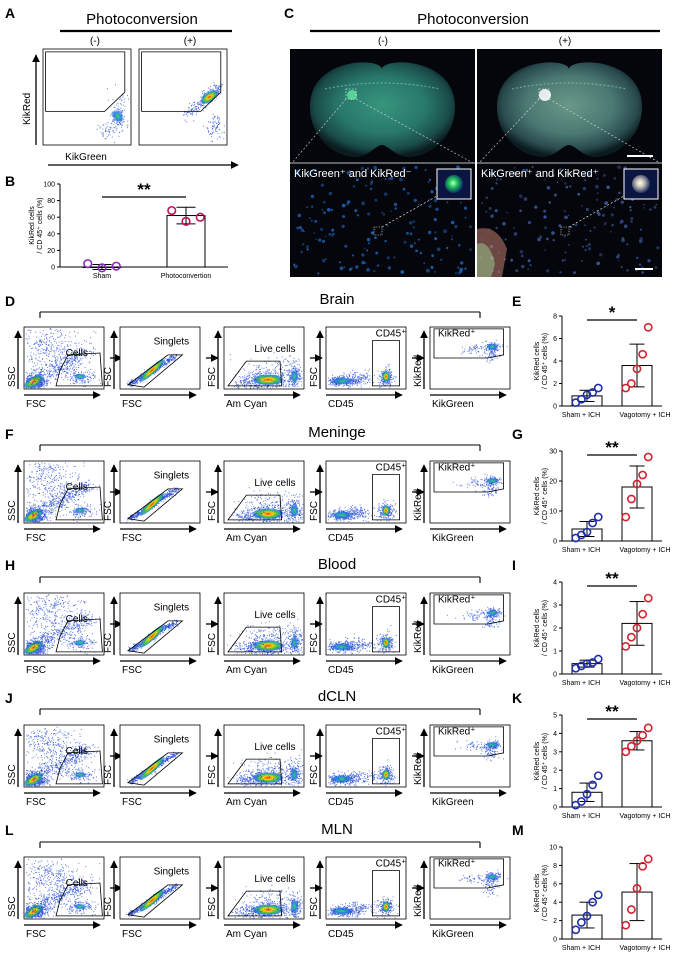 The width and height of the screenshot is (675, 956). Describe the element at coordinates (10, 565) in the screenshot. I see `panel-letter-h: H` at that location.